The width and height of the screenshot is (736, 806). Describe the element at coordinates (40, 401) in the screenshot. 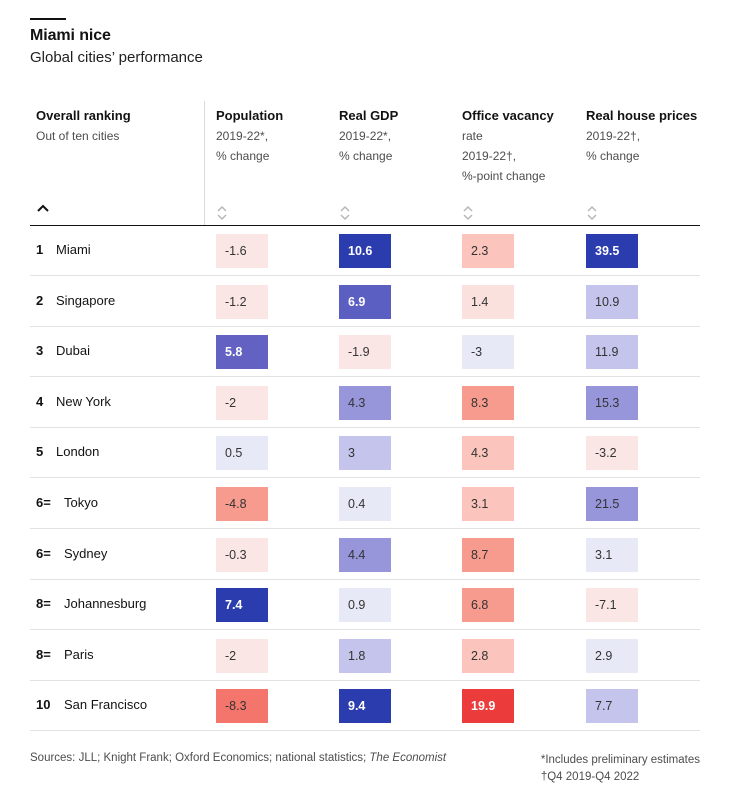

I see `rank-label: 4` at that location.